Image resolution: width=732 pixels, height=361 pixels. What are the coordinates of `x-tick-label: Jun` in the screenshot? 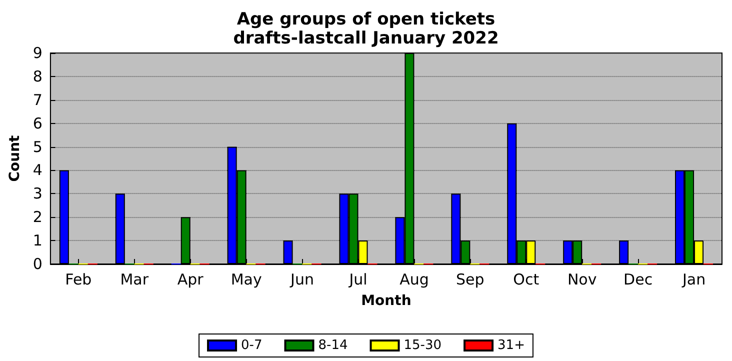 It's located at (302, 279).